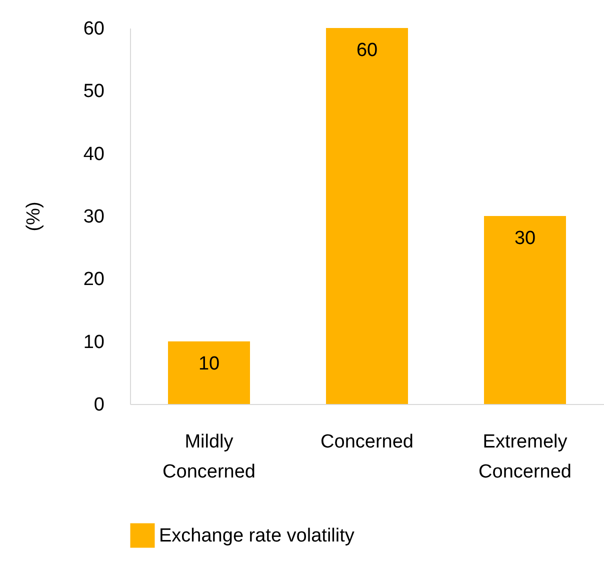 The image size is (604, 563). I want to click on x-tick-label: Concerned, so click(367, 442).